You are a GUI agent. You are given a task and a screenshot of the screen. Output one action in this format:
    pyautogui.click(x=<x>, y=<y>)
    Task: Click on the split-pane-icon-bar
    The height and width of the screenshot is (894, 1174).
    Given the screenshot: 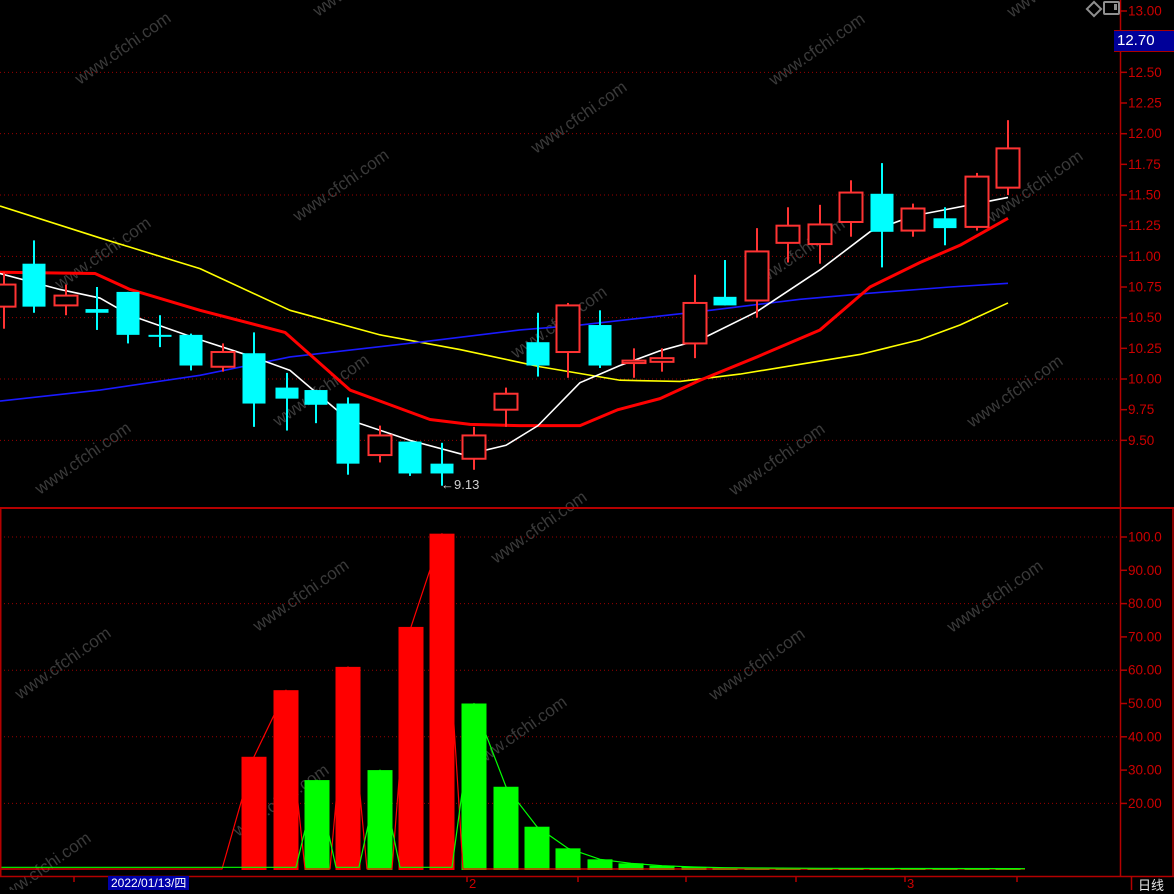 What is the action you would take?
    pyautogui.click(x=1115, y=7)
    